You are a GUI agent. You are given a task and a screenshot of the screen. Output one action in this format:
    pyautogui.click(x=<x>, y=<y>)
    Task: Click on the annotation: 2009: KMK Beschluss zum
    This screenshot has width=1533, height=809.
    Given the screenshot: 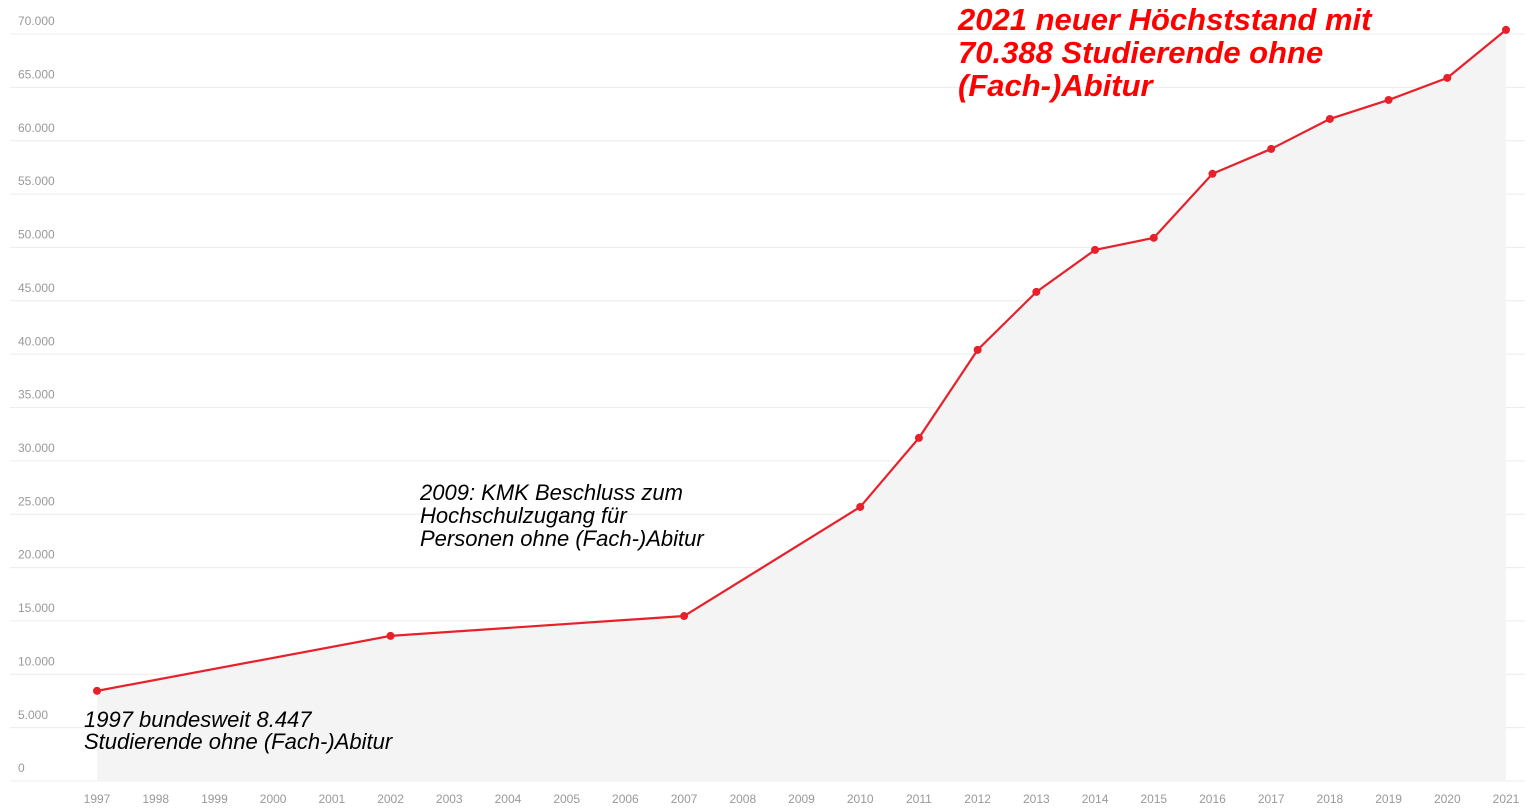 What is the action you would take?
    pyautogui.click(x=551, y=492)
    